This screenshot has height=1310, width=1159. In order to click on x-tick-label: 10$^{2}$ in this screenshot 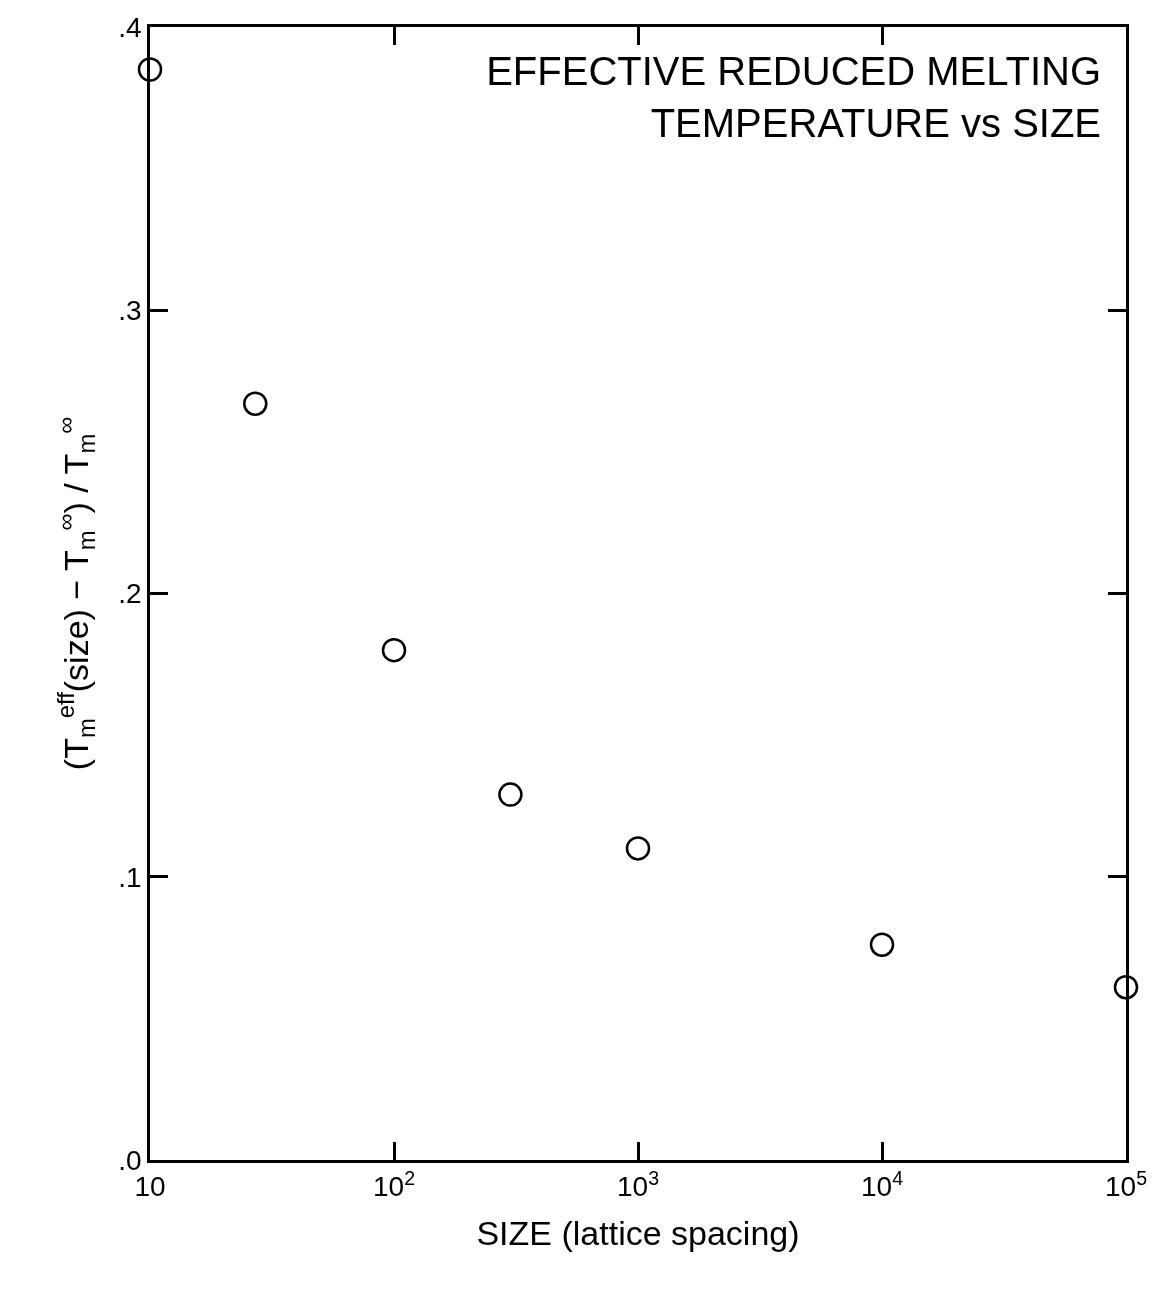, I will do `click(394, 1184)`.